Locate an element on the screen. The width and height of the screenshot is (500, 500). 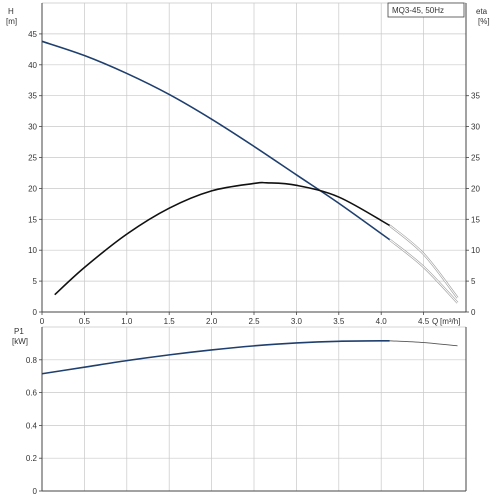
p1-tick-label: 0.2 is located at coordinates (32, 458).